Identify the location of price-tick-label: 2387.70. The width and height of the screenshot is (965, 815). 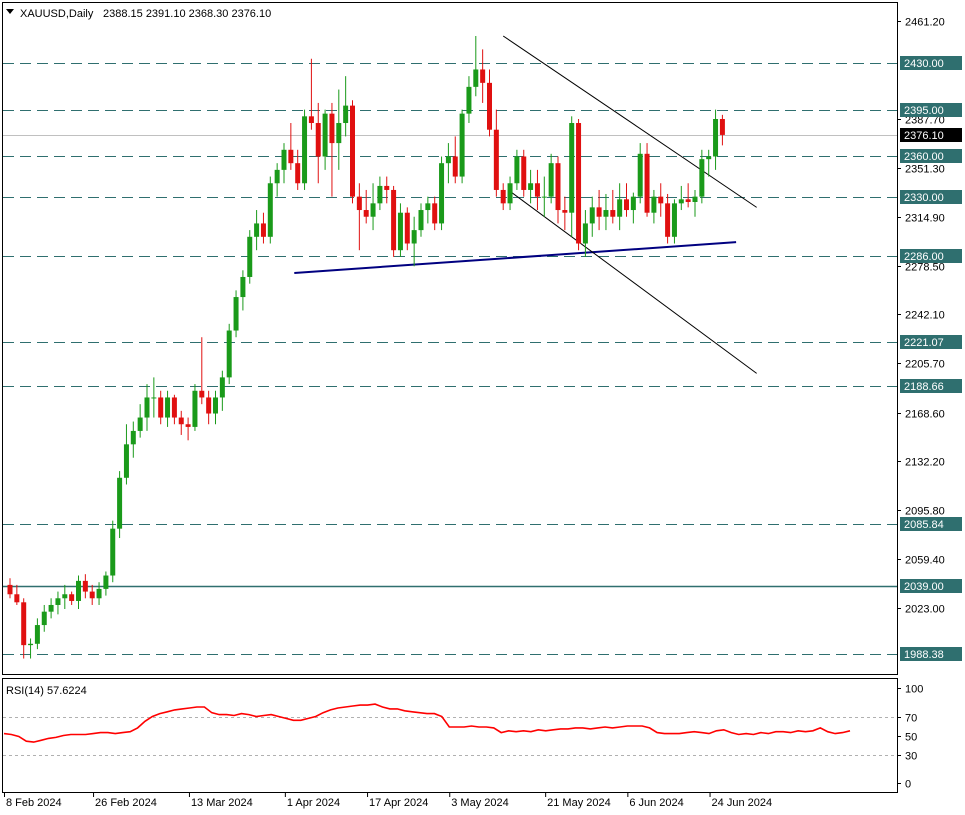
(925, 121).